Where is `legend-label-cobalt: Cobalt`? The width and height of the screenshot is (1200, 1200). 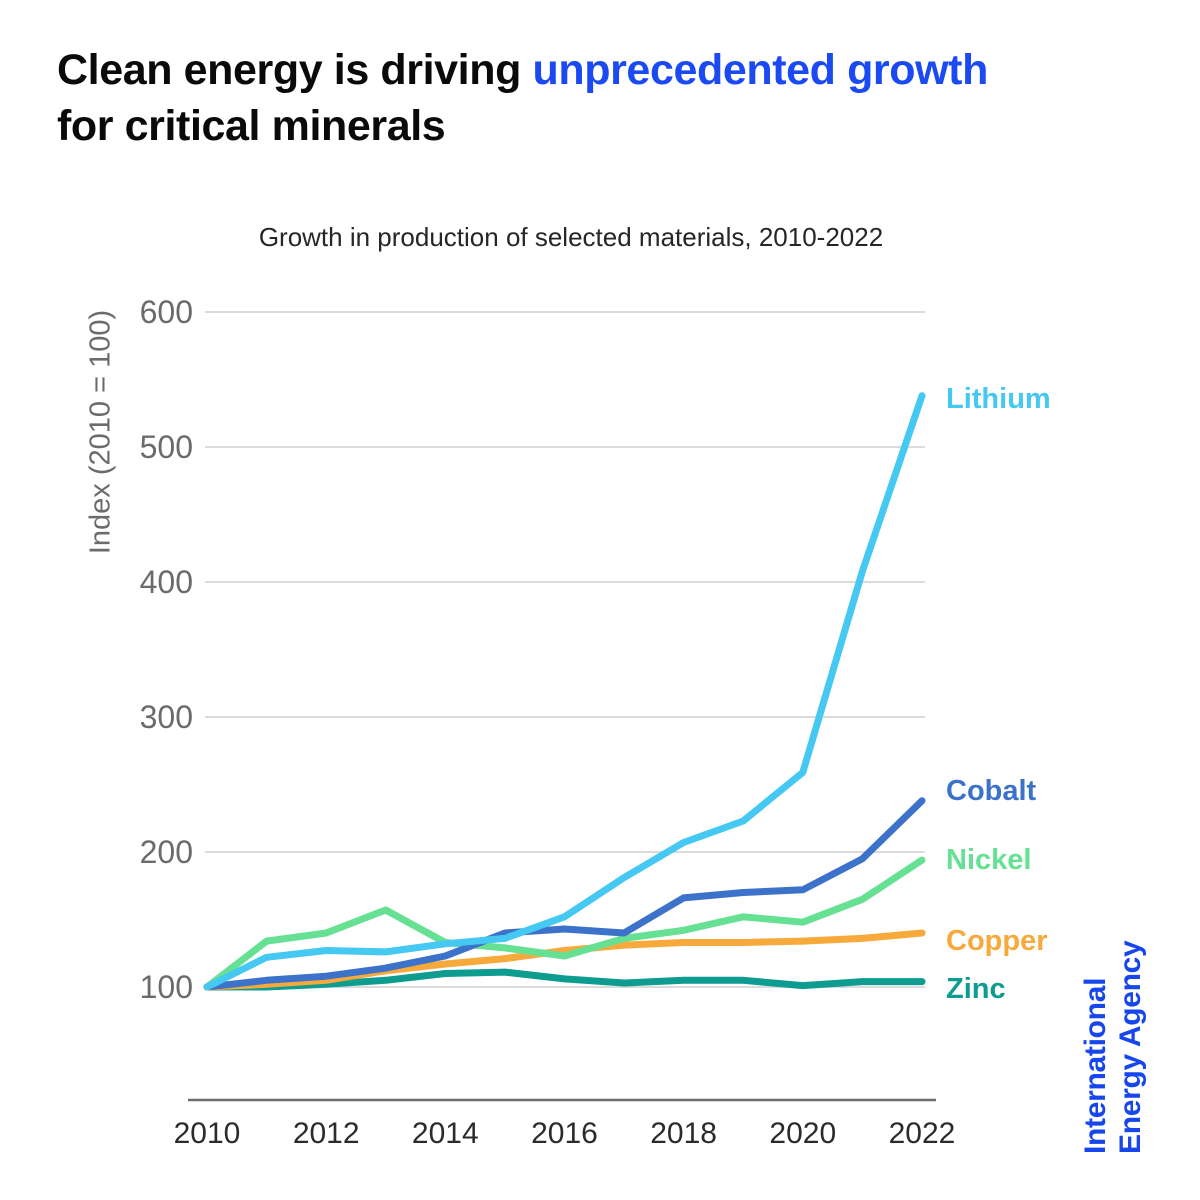 legend-label-cobalt: Cobalt is located at coordinates (991, 791).